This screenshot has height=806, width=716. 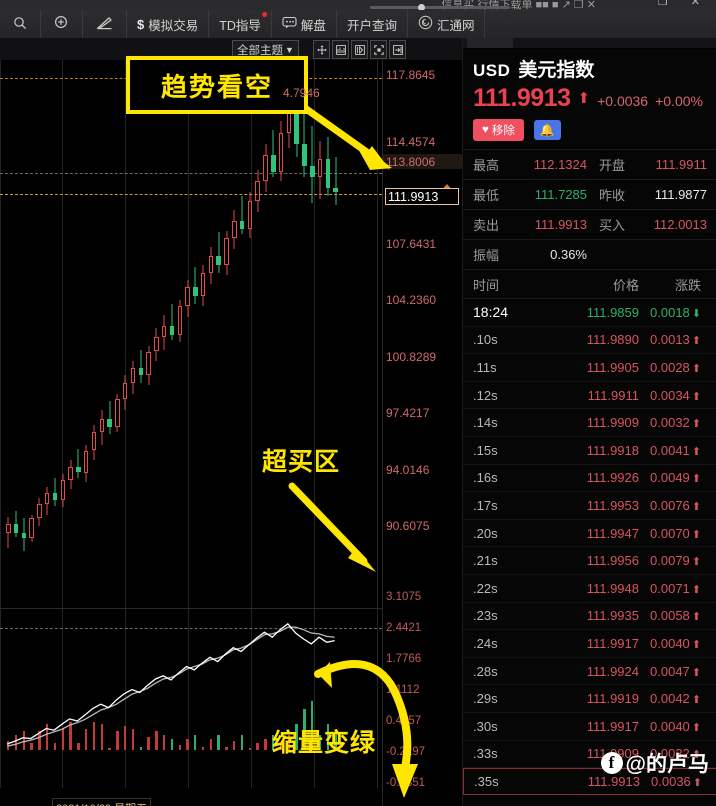 What do you see at coordinates (560, 164) in the screenshot?
I see `stat-value: 112.1324` at bounding box center [560, 164].